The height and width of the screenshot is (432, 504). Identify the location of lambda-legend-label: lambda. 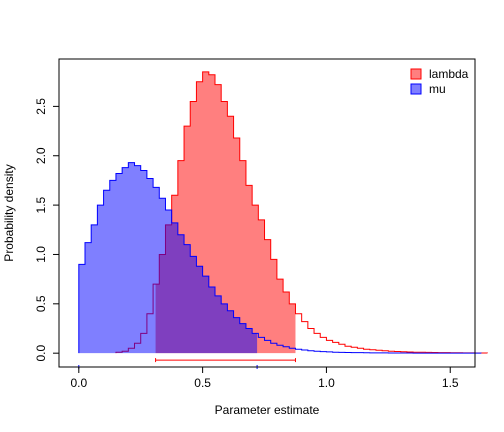
(449, 74).